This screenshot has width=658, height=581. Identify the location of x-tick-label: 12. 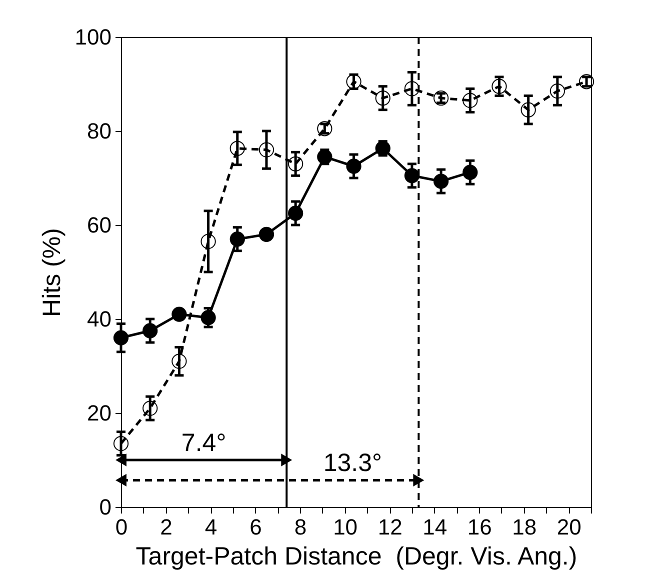
(390, 527).